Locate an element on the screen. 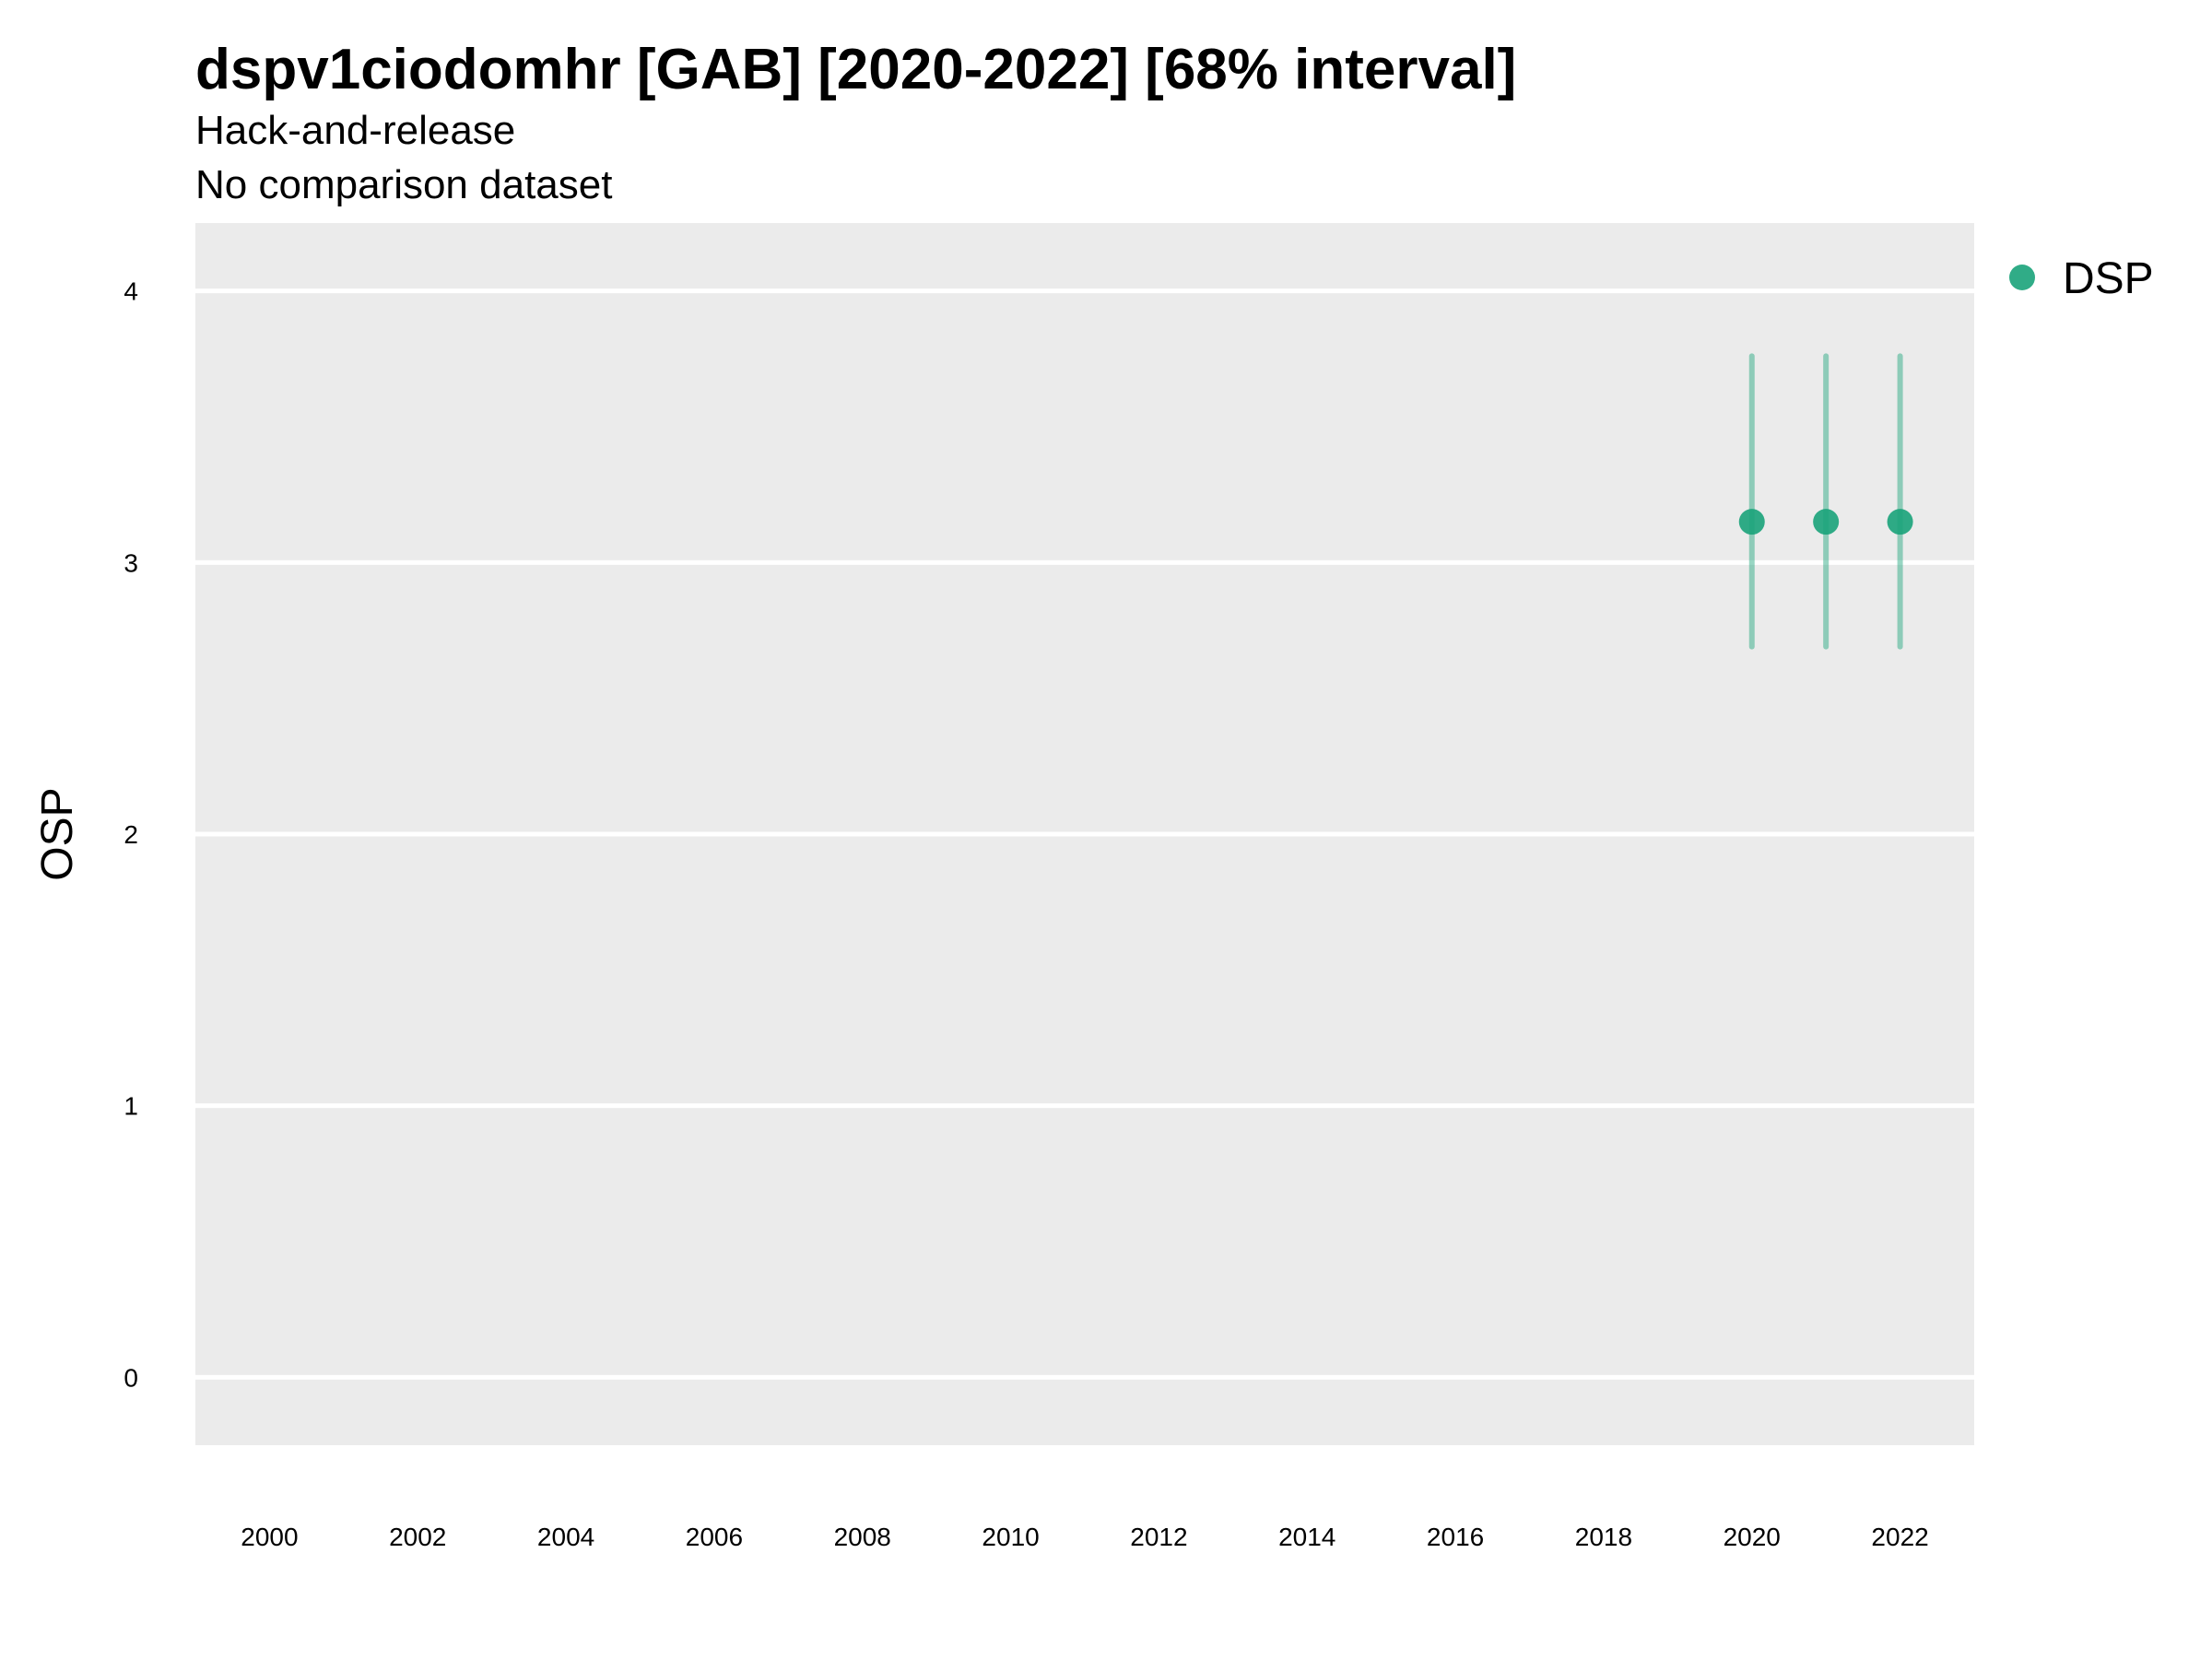  x-tick-label-2014: 2014 is located at coordinates (1306, 1537).